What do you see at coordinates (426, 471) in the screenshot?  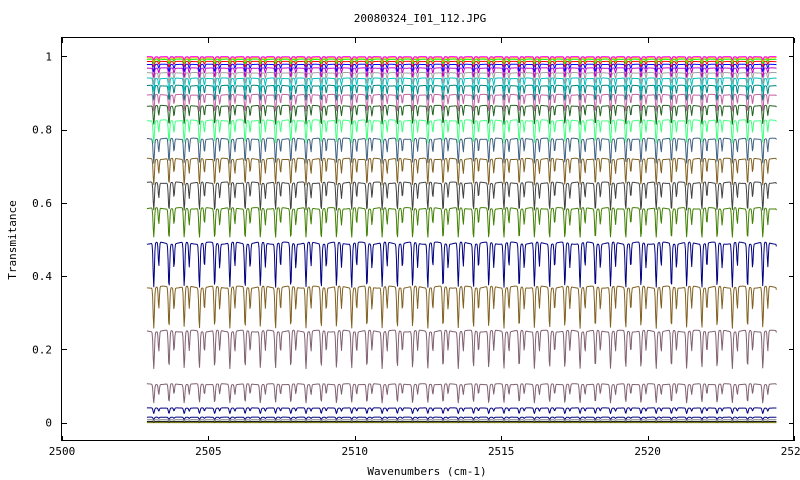 I see `x-axis-label: Wavenumbers (cm-1)` at bounding box center [426, 471].